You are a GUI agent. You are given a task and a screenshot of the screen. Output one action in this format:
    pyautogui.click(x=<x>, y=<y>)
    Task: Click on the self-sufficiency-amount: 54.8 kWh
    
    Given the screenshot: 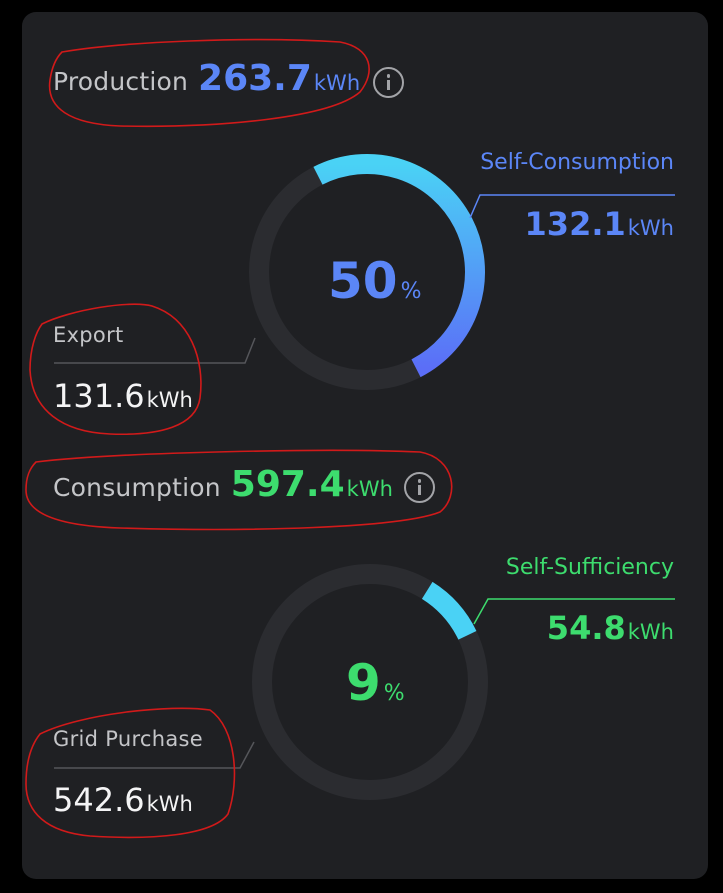 What is the action you would take?
    pyautogui.click(x=610, y=628)
    